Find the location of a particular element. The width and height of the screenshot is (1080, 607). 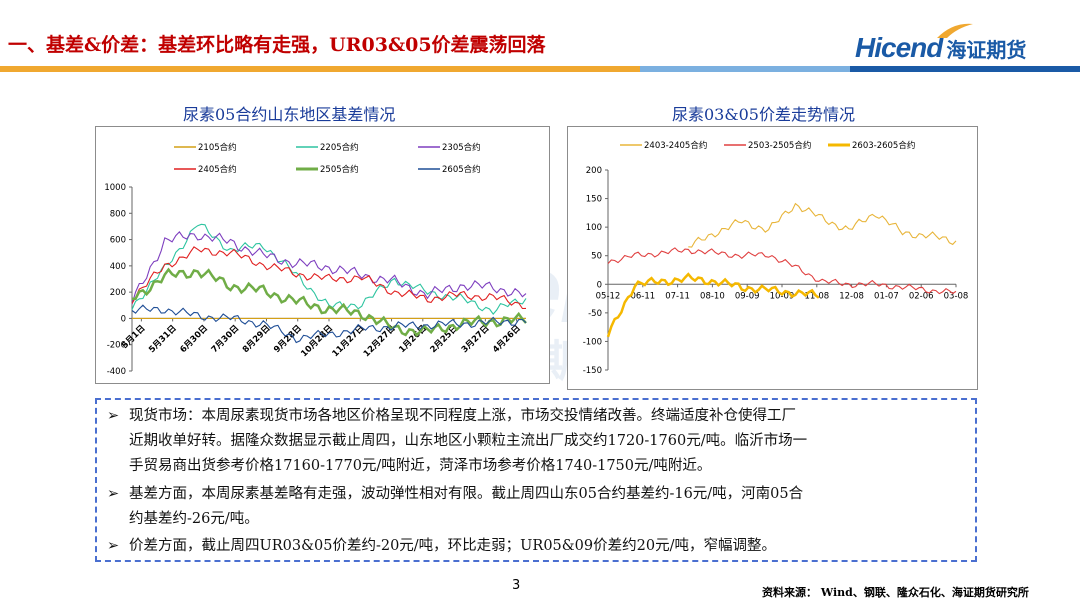

x-tick-label: 5月31日 is located at coordinates (163, 339).